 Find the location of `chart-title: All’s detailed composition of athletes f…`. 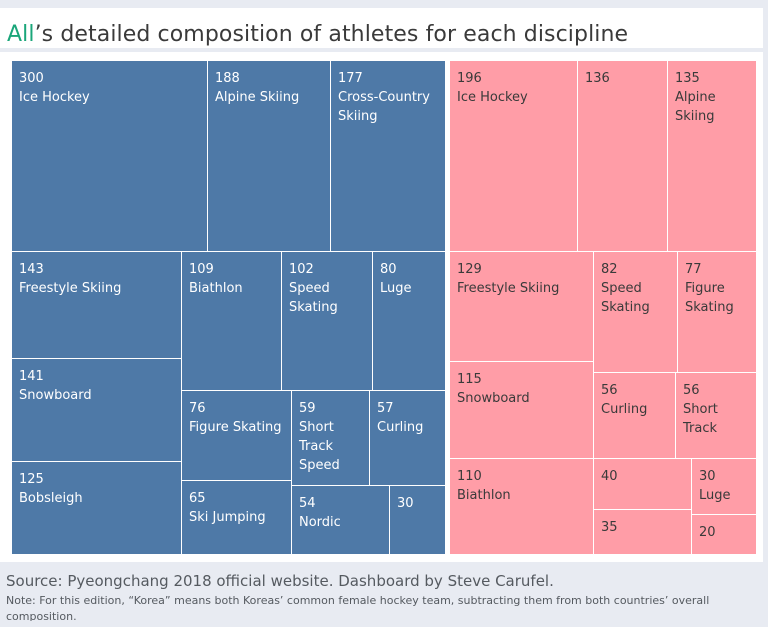

chart-title: All’s detailed composition of athletes f… is located at coordinates (317, 34).